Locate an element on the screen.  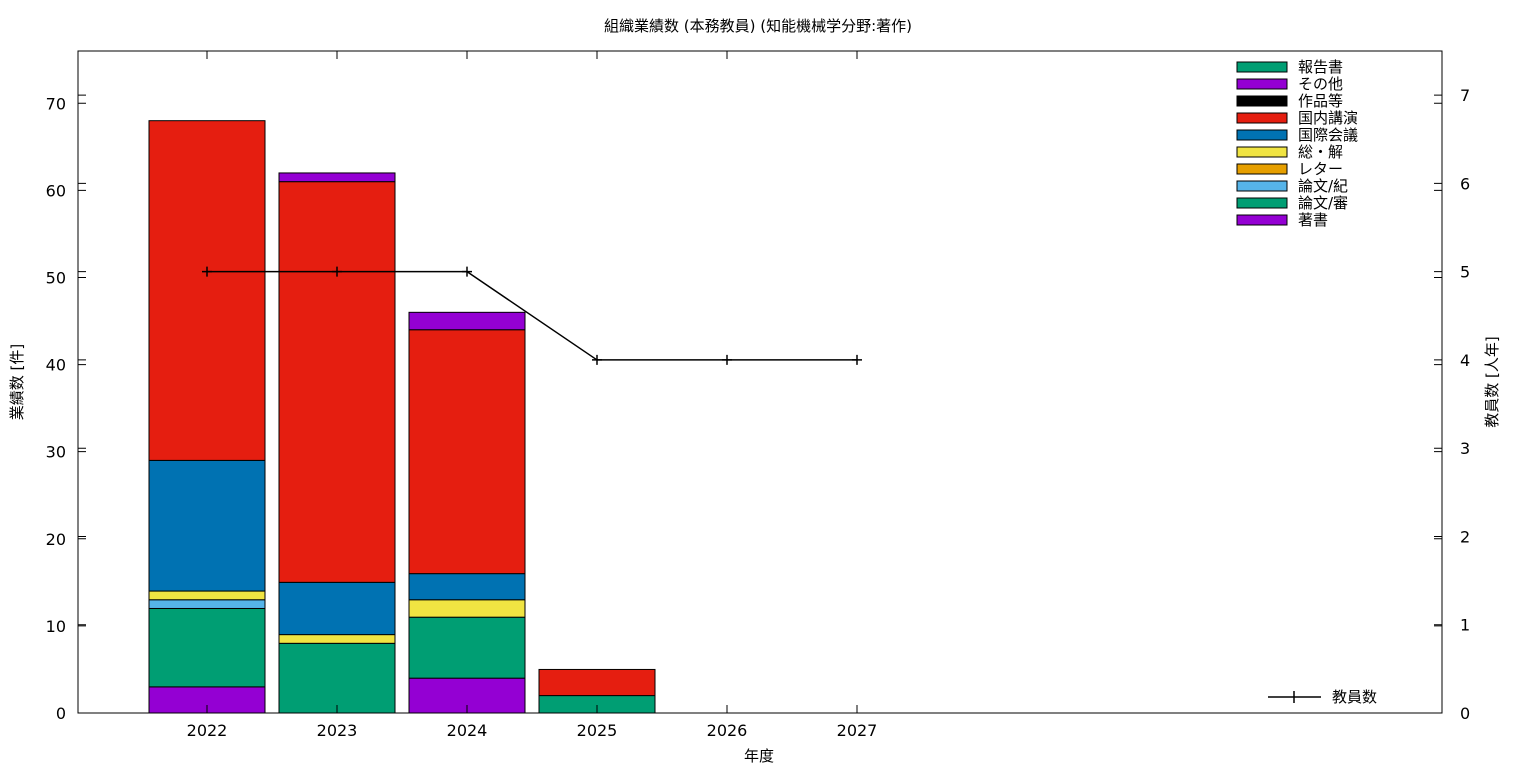
y2-tick-label: 4 is located at coordinates (1465, 360).